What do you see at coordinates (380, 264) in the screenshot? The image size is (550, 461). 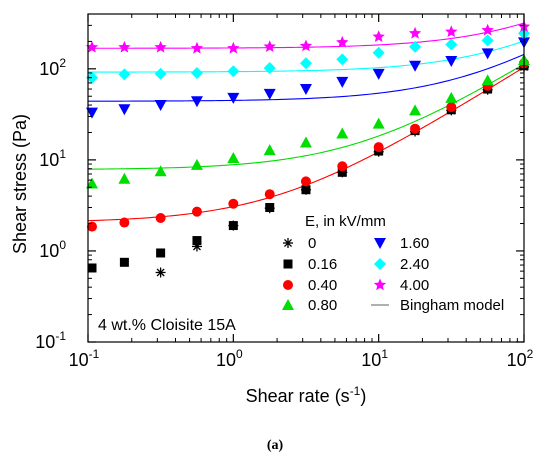 I see `legend-marker-2.40` at bounding box center [380, 264].